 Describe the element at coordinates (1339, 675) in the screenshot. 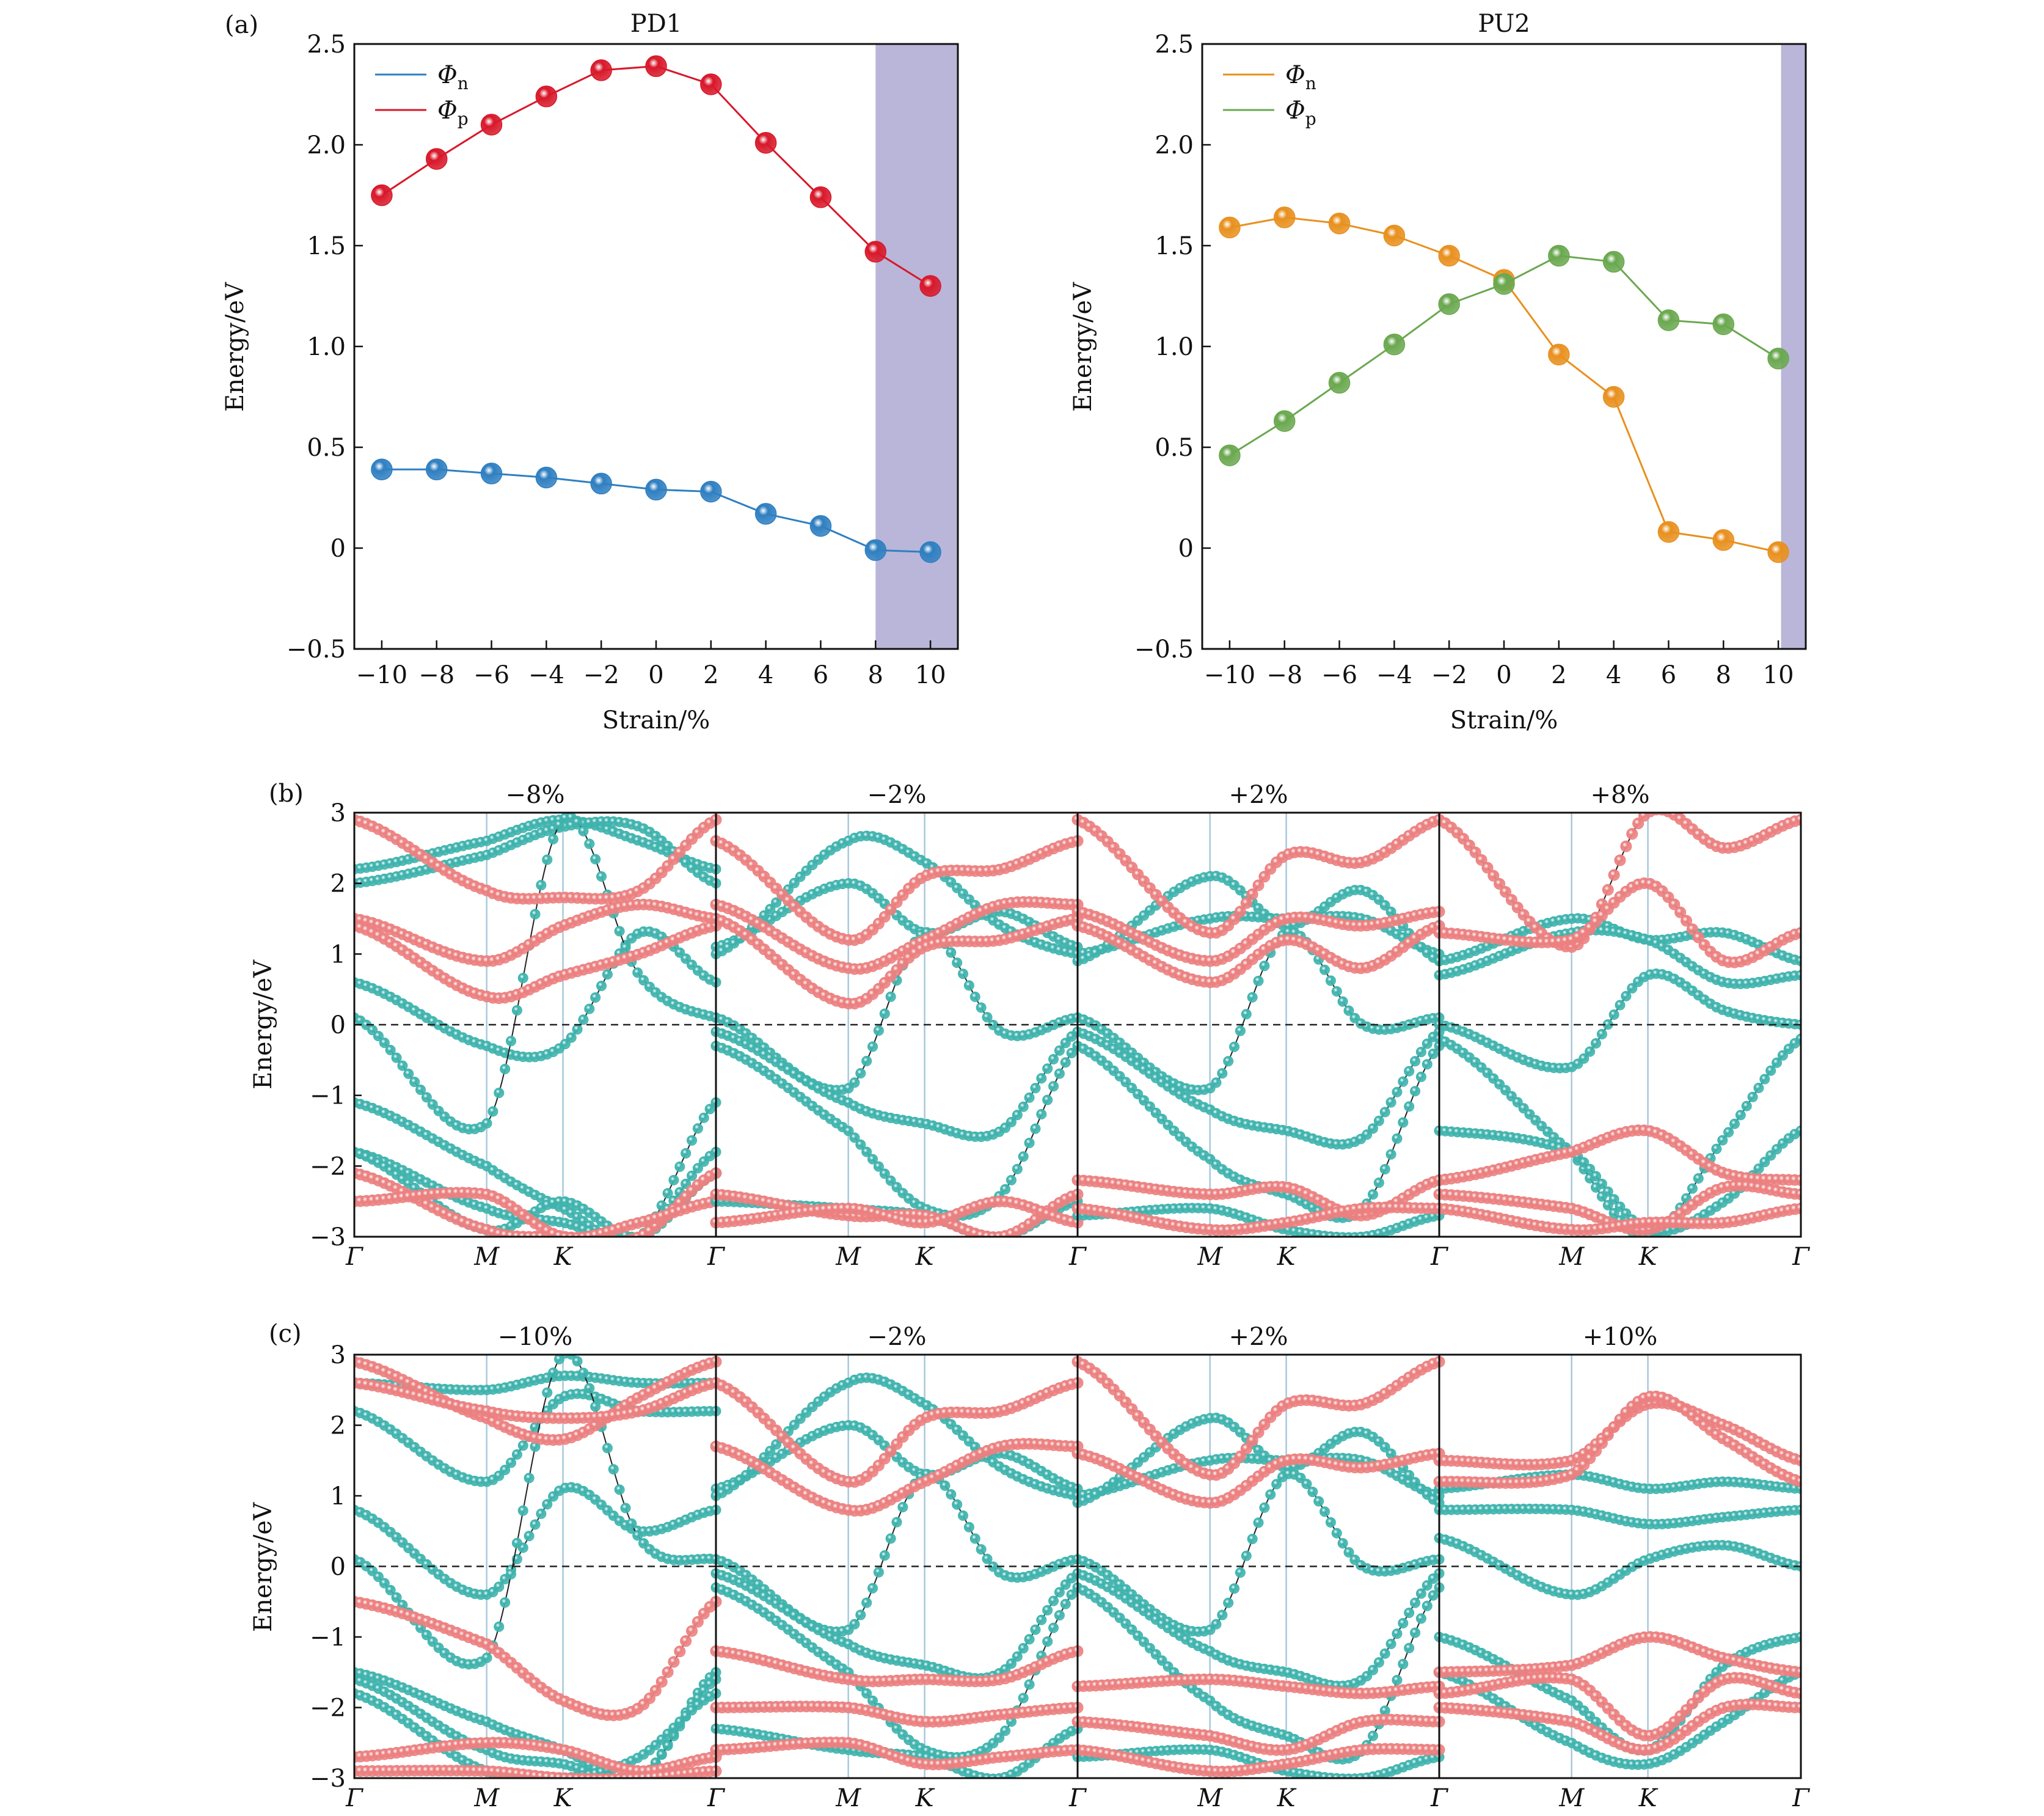

I see `pu2-xtick-label: −6` at that location.